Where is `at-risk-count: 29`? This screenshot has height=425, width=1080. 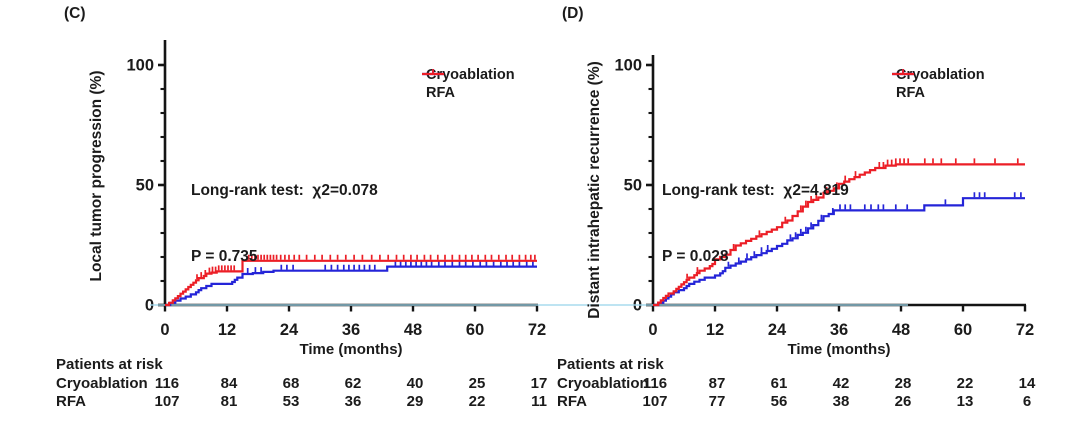 at-risk-count: 29 is located at coordinates (415, 401).